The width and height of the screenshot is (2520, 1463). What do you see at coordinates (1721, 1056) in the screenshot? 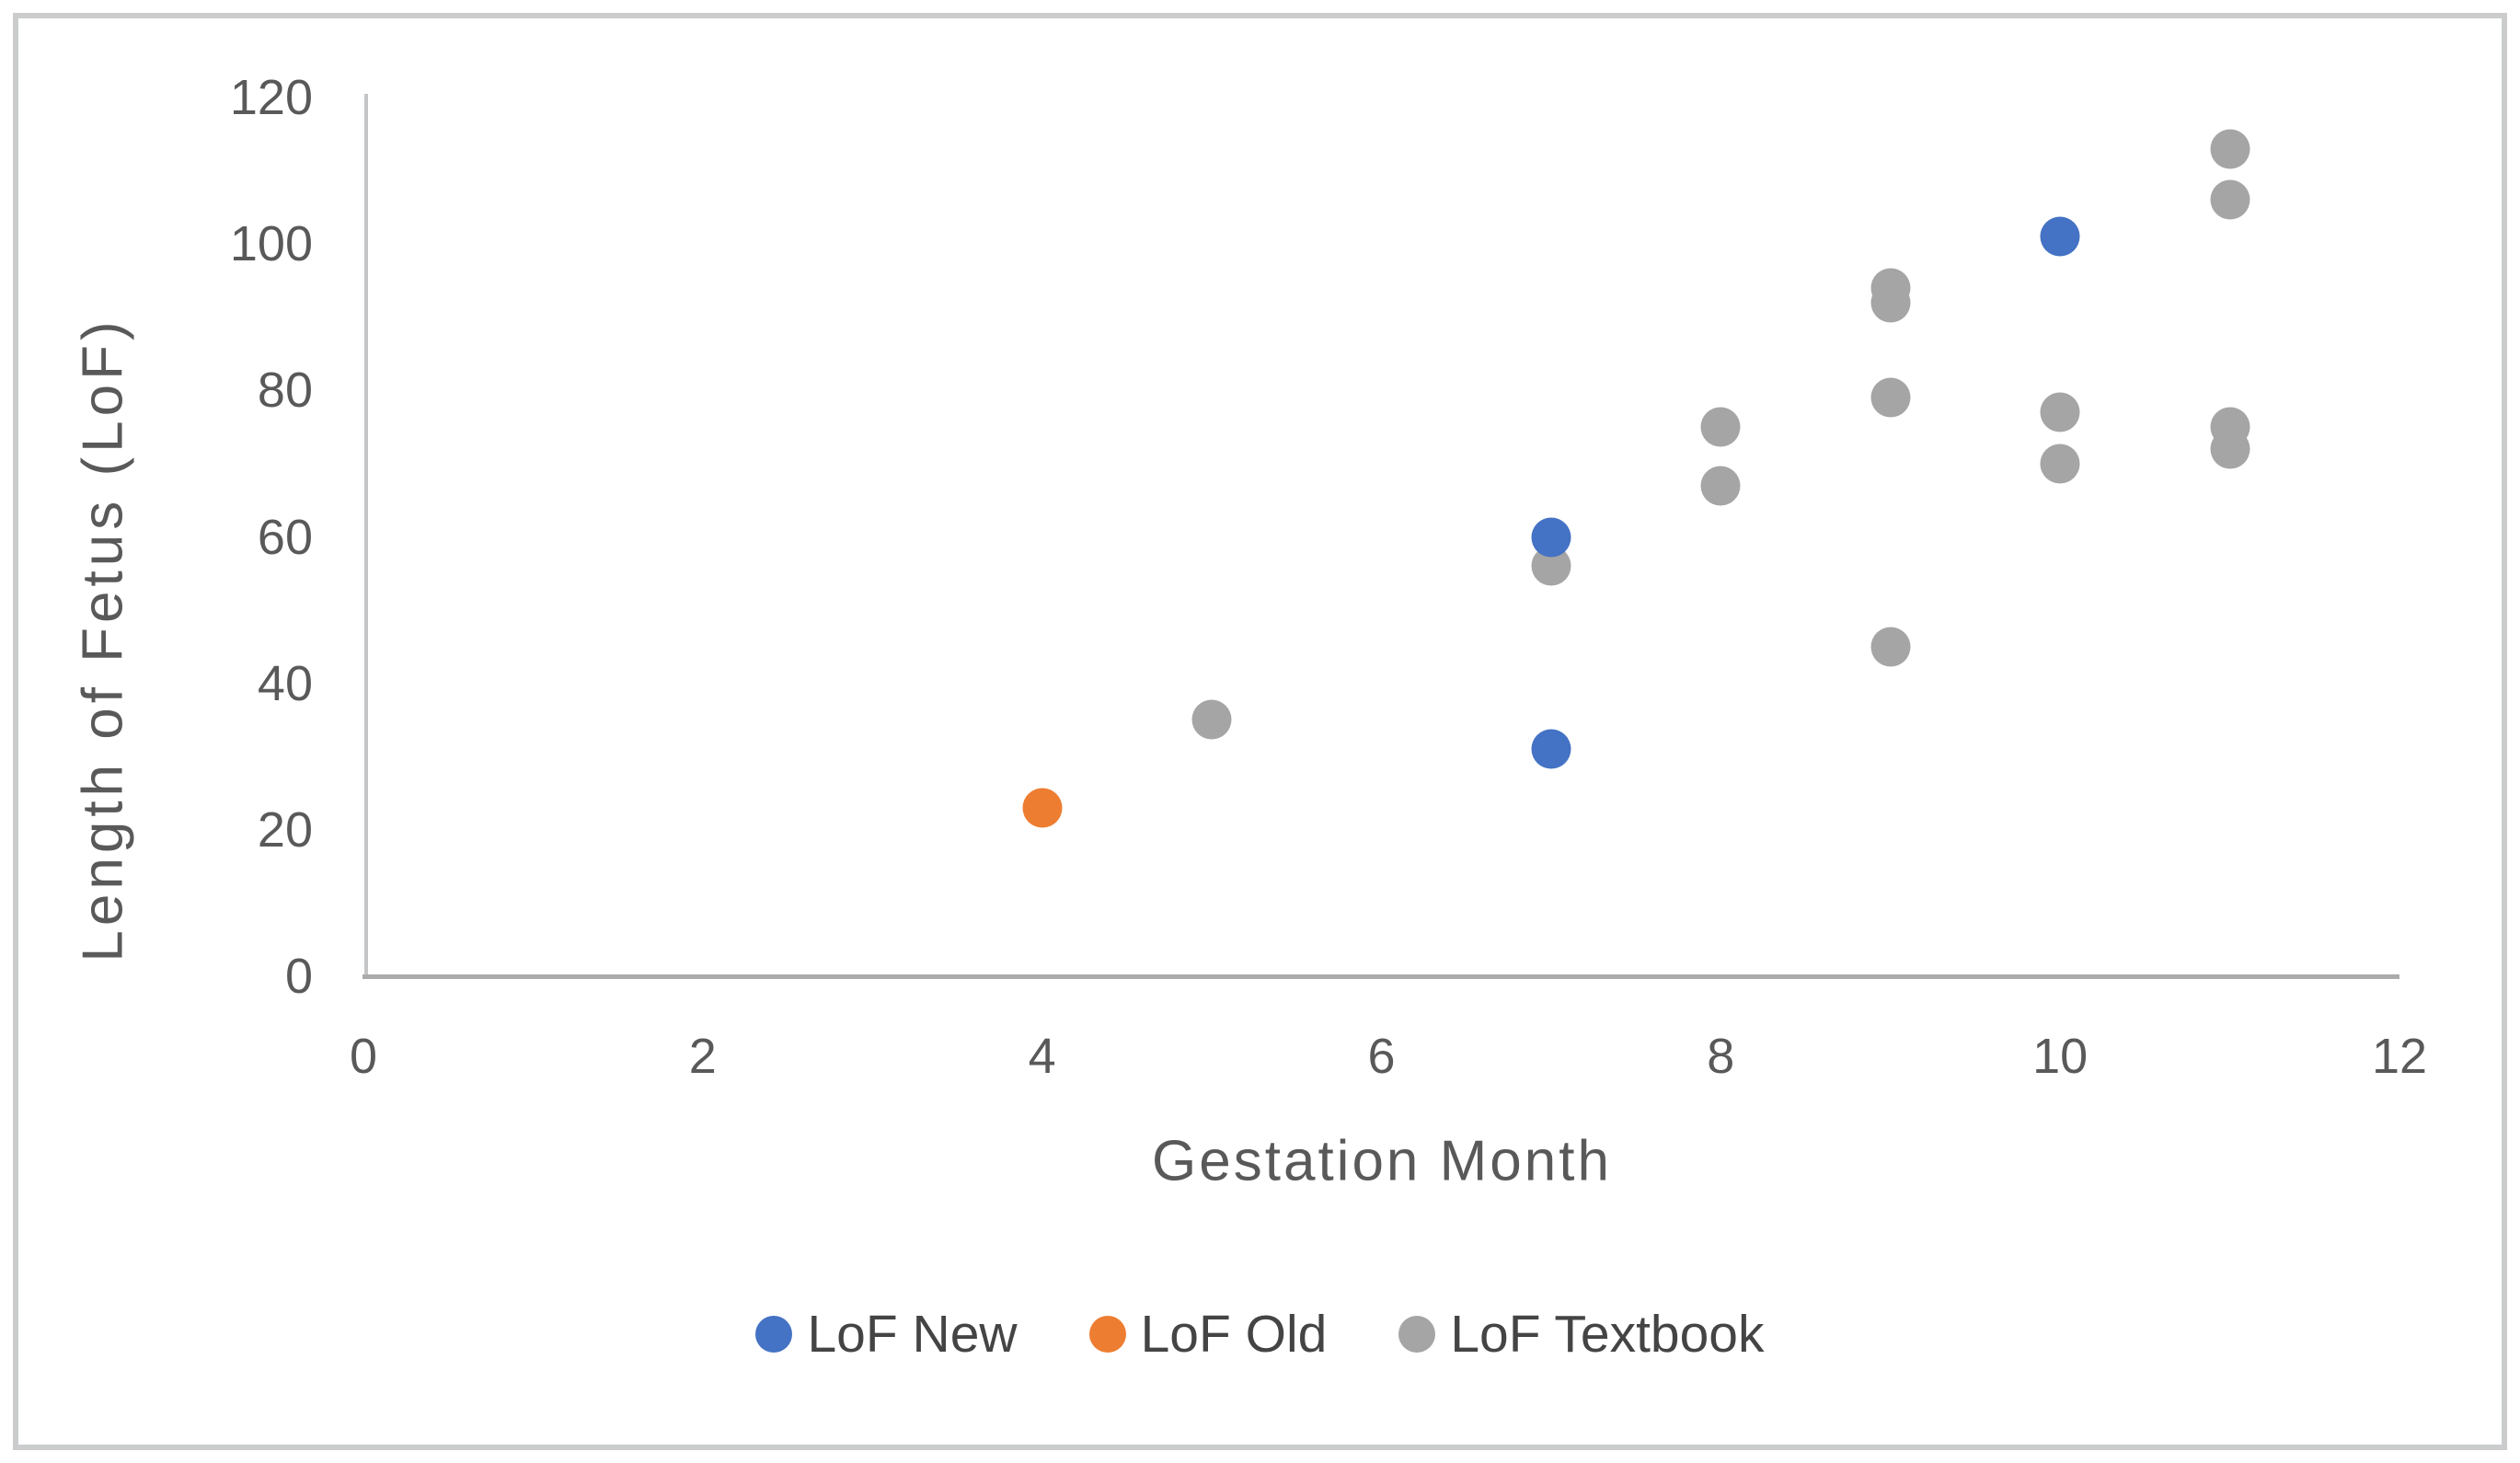
I see `x-tick-label: 8` at bounding box center [1721, 1056].